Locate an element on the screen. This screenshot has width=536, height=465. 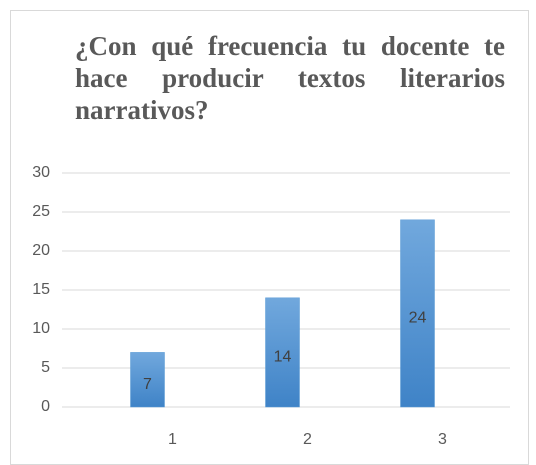
y-tick-label: 10 is located at coordinates (41, 328).